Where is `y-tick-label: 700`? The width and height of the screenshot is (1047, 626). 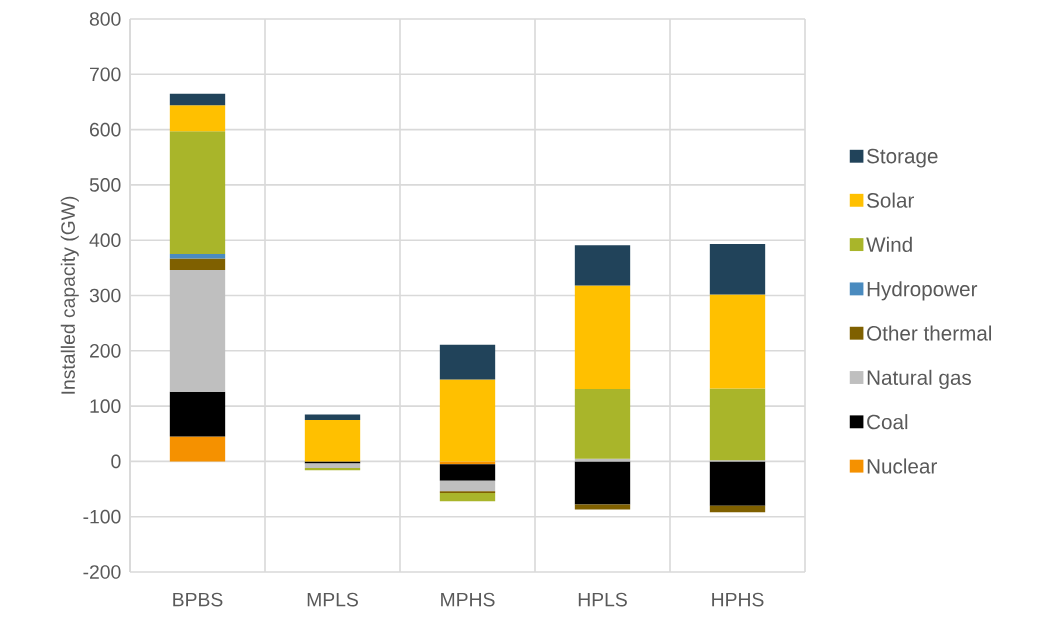
y-tick-label: 700 is located at coordinates (105, 74).